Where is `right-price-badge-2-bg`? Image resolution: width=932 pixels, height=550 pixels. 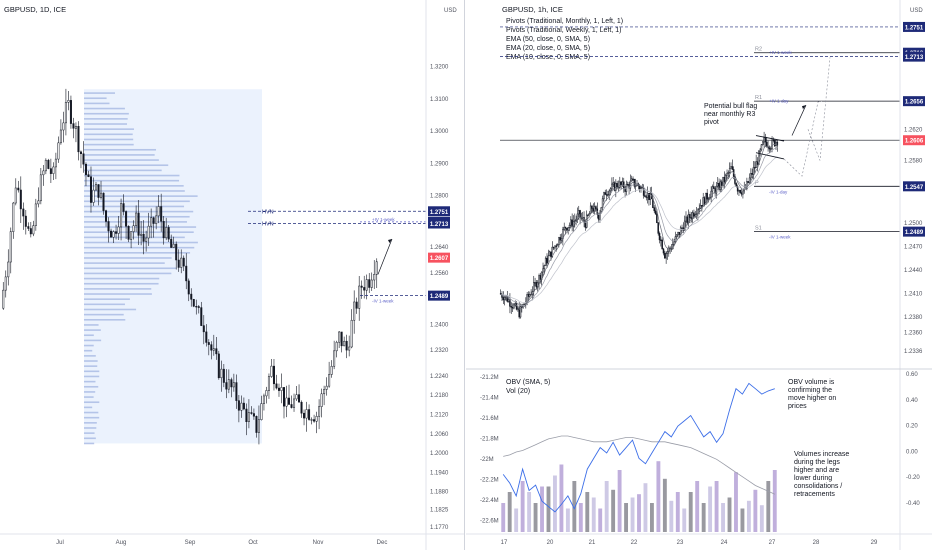 right-price-badge-2-bg is located at coordinates (914, 56).